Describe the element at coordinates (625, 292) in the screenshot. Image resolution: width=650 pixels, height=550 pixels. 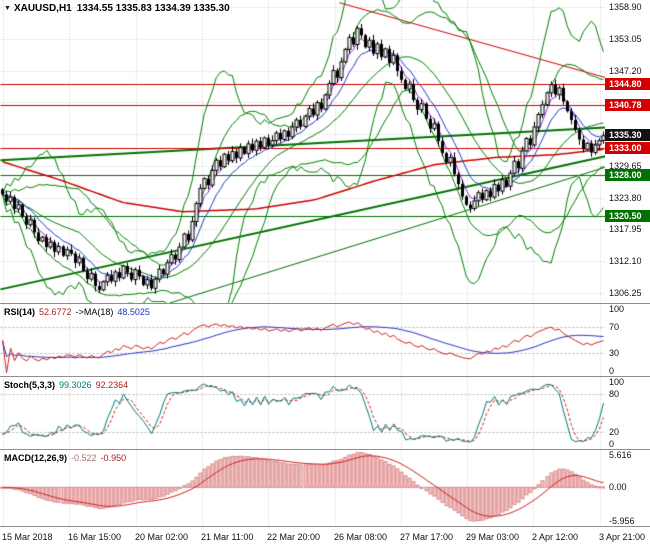
I see `price-axis-label: 1306.25` at that location.